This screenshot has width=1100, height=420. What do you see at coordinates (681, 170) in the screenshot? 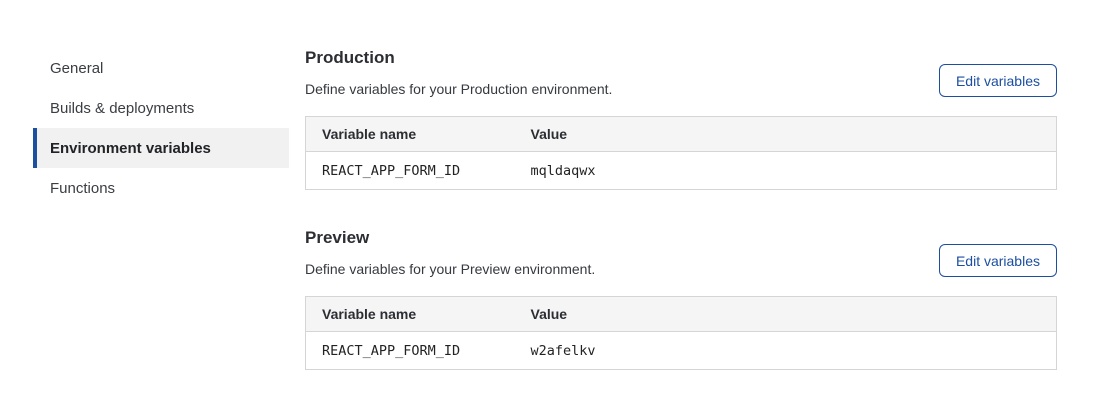
I see `table-row: REACT_APP_FORM_ID mqldaqwx` at bounding box center [681, 170].